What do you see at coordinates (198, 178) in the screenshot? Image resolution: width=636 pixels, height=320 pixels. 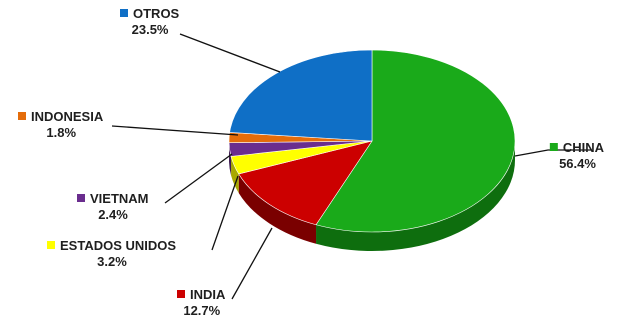 I see `leader-line-vietnam` at bounding box center [198, 178].